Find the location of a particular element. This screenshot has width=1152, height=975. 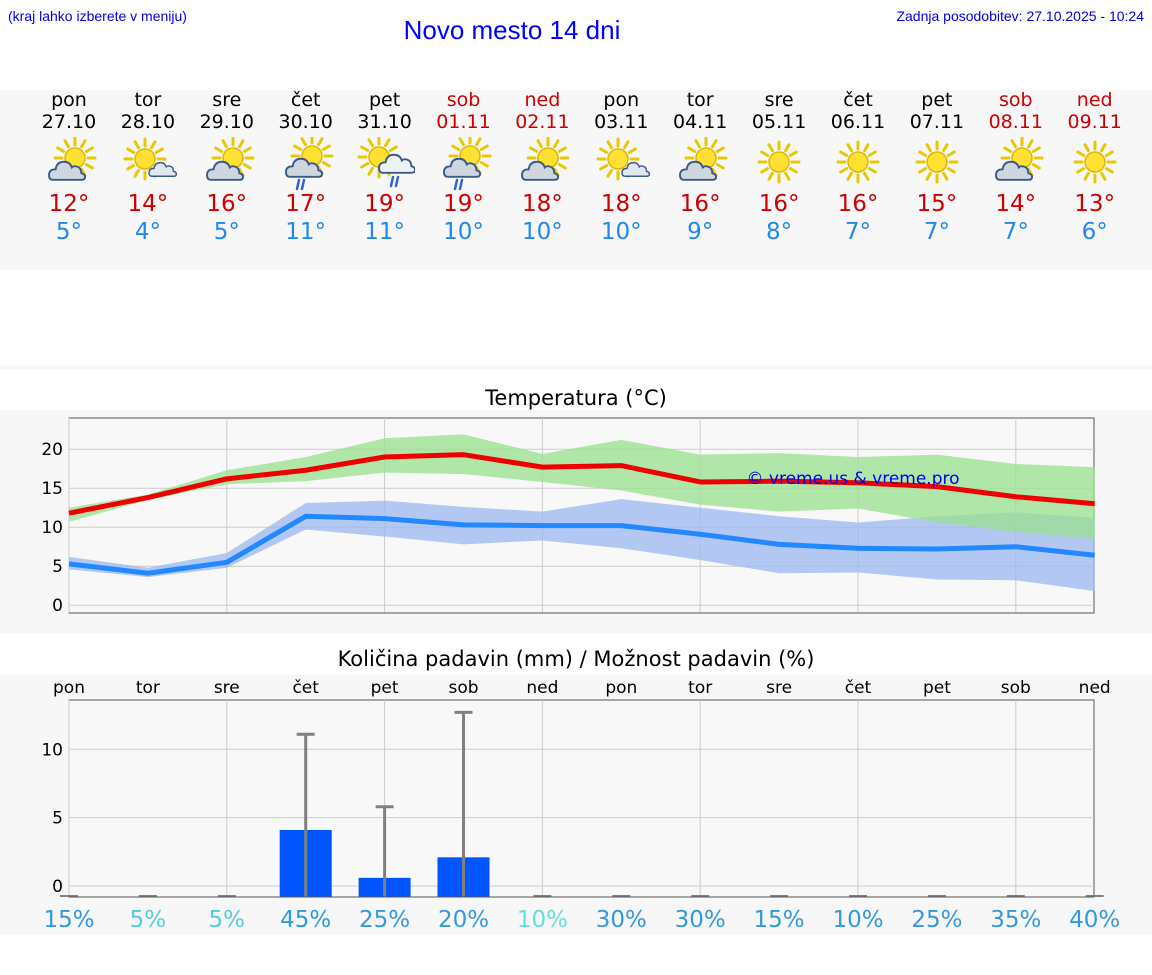

y-tick-label: 20 is located at coordinates (52, 450).